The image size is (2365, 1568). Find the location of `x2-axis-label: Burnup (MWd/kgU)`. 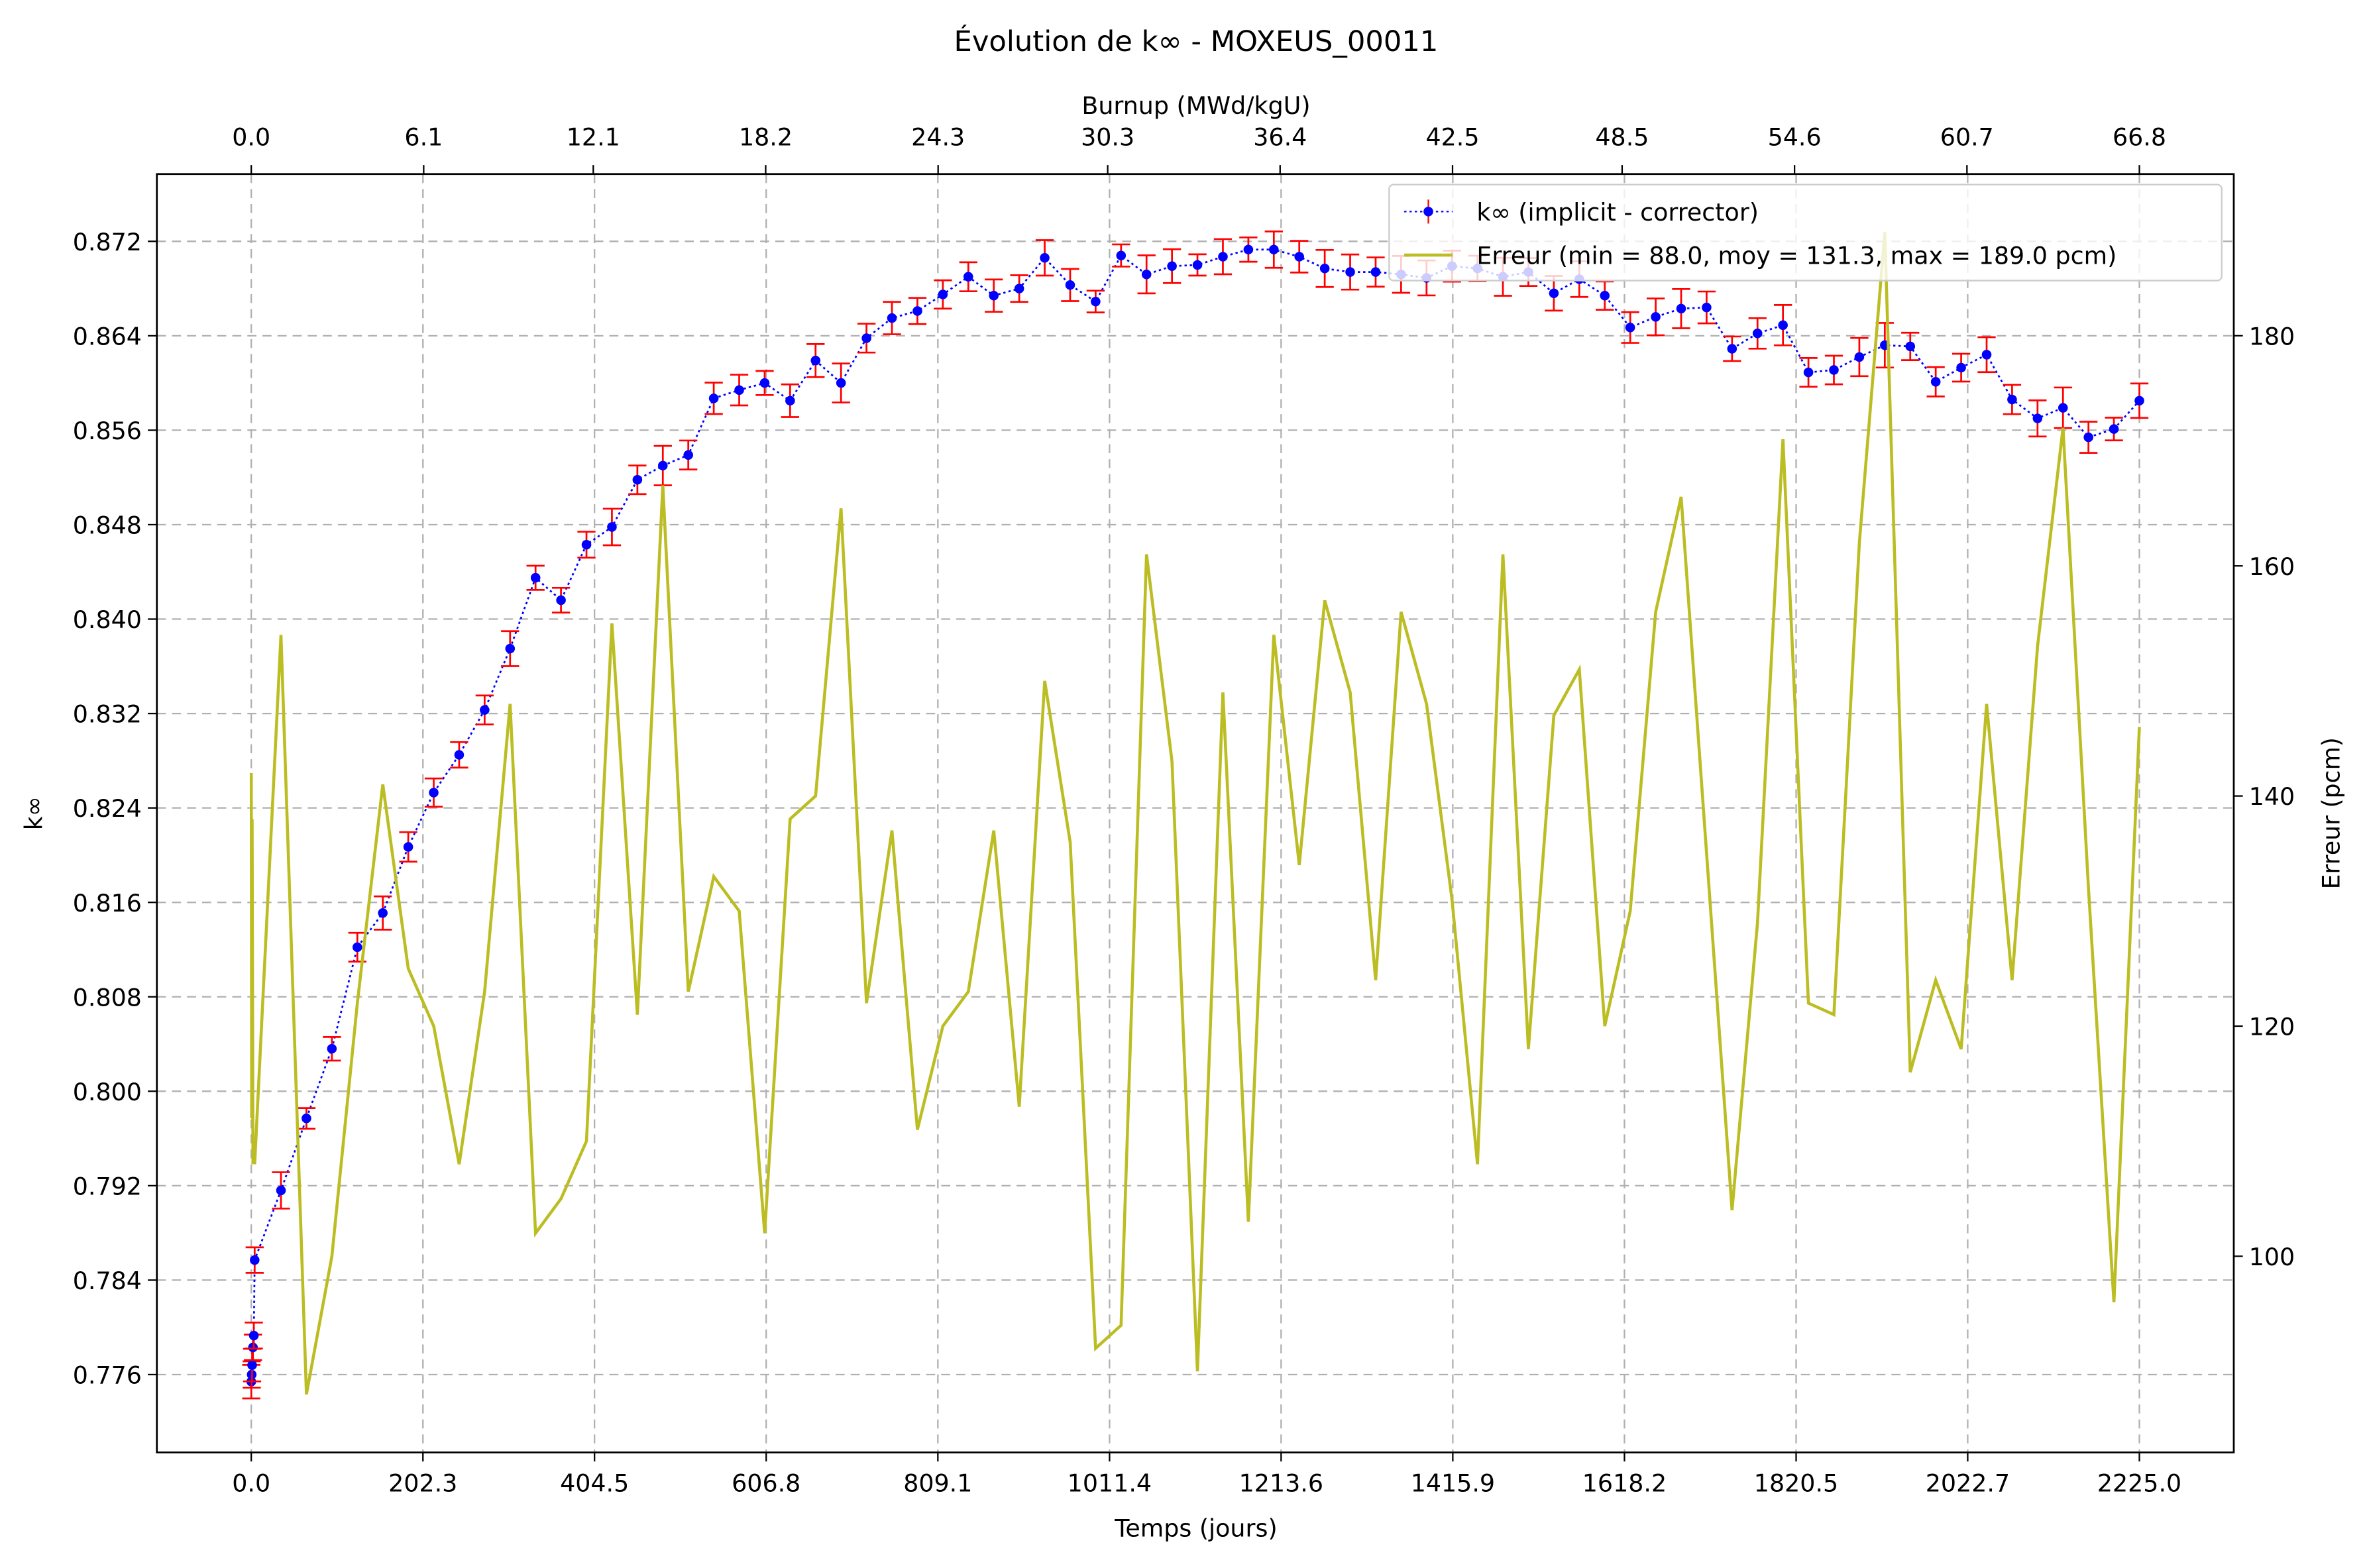

x2-axis-label: Burnup (MWd/kgU) is located at coordinates (1195, 106).